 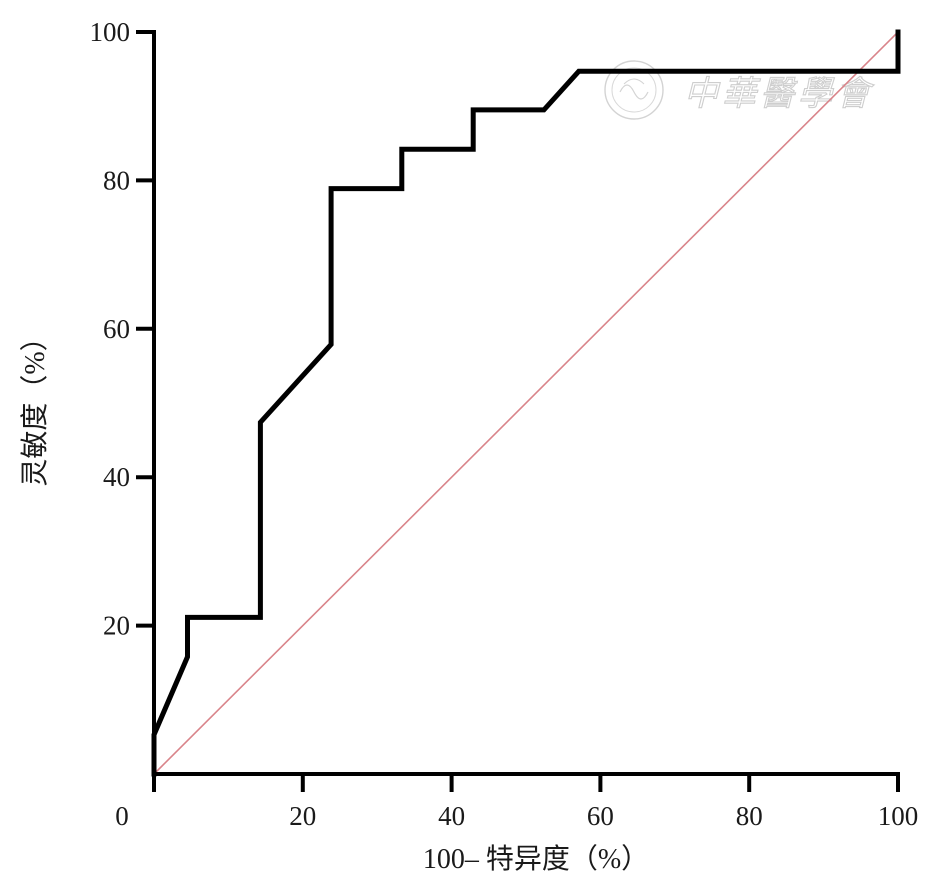 What do you see at coordinates (779, 94) in the screenshot?
I see `watermark-text: 中華醫學會` at bounding box center [779, 94].